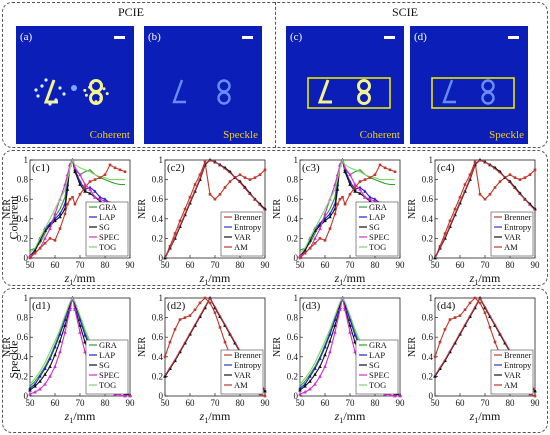 The image size is (550, 435). Describe the element at coordinates (107, 355) in the screenshot. I see `legend-label: LAP` at that location.